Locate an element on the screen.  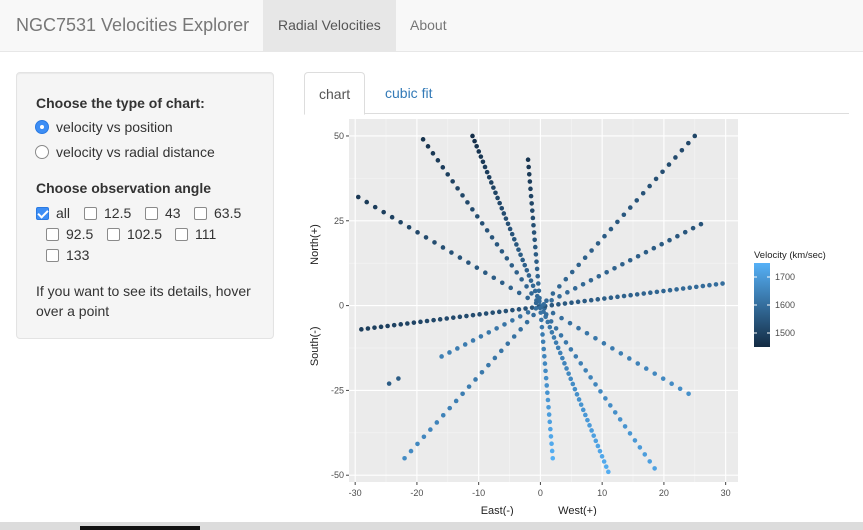
legend-title: Velocity (km/sec) is located at coordinates (790, 255).